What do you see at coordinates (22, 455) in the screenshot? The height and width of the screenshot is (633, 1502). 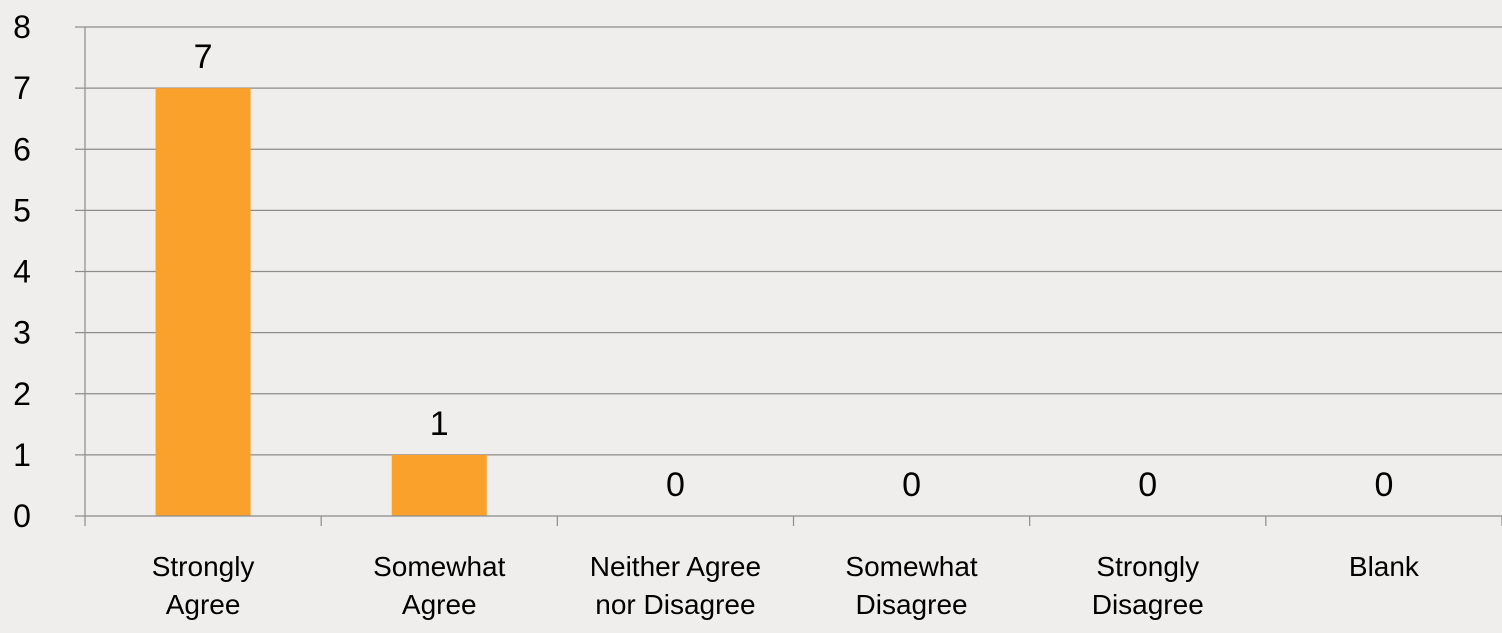 I see `y-tick-label: 1` at bounding box center [22, 455].